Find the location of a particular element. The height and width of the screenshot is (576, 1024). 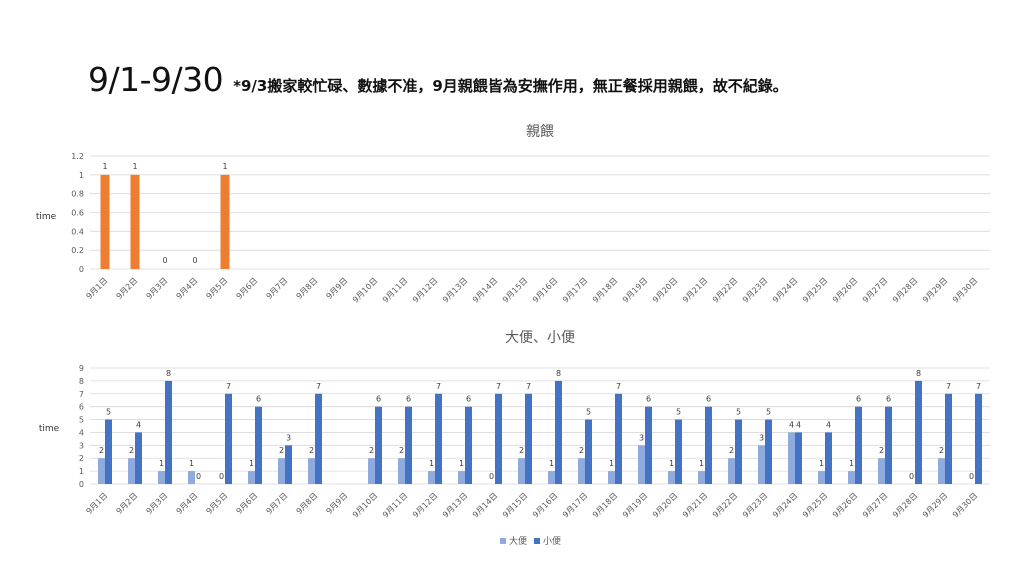

page-note: *9/3搬家較忙碌、數據不准，9月親餵皆為安撫作用，無正餐採用親餵，故不紀錄。 is located at coordinates (510, 86).